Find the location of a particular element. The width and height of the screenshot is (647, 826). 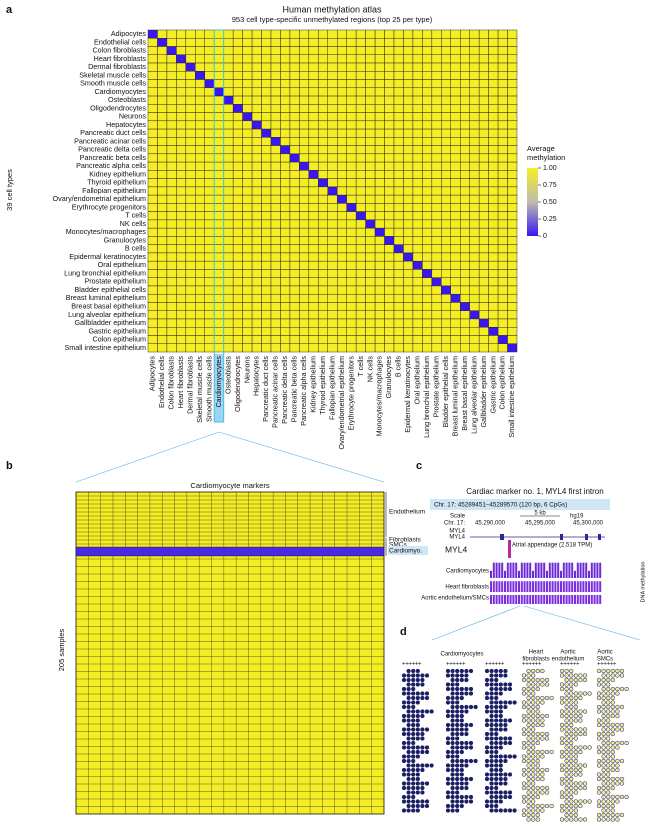

group-label: Endothelium is located at coordinates (407, 512).